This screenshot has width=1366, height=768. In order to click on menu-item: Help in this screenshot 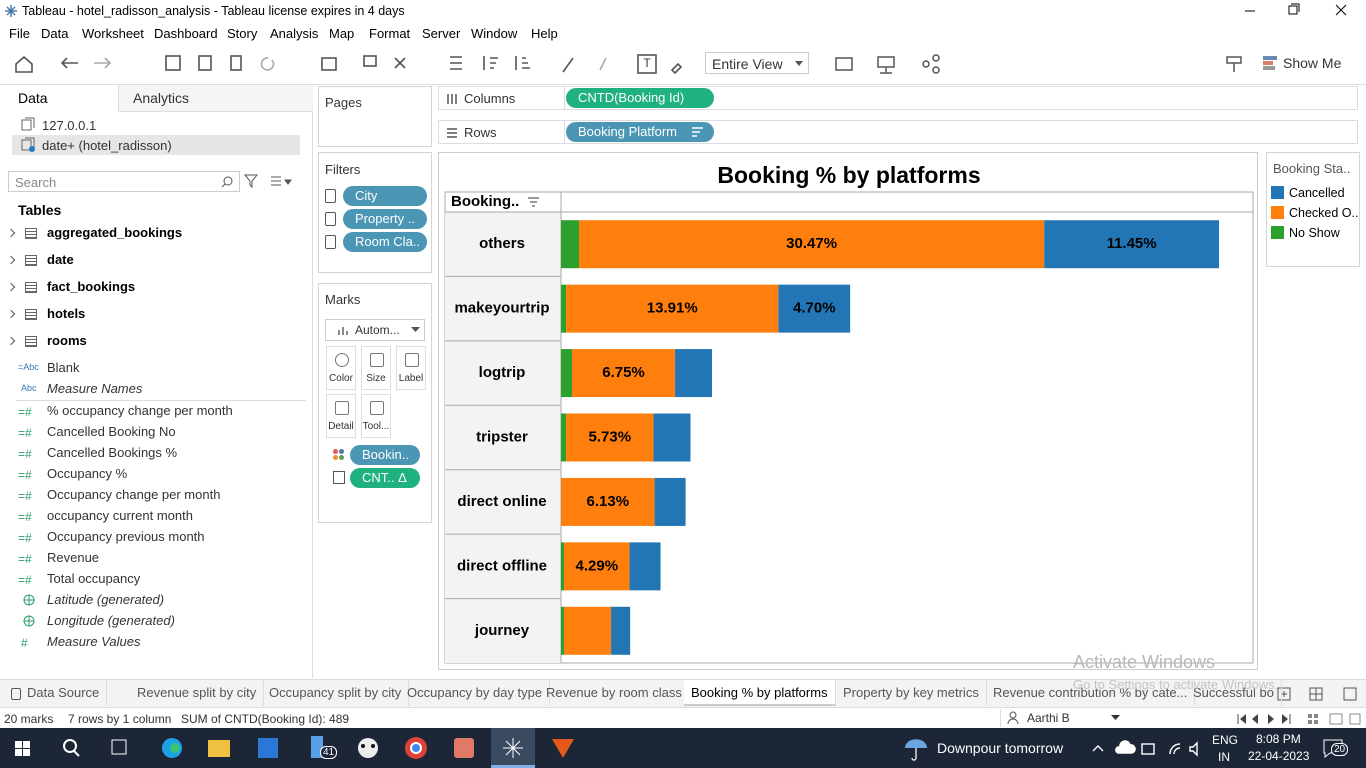, I will do `click(544, 33)`.